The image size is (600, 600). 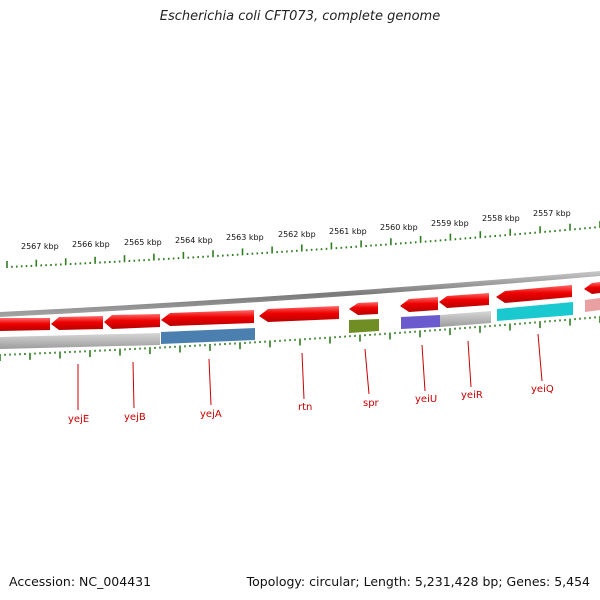 I want to click on gene-label-yejA: yejA, so click(x=211, y=414).